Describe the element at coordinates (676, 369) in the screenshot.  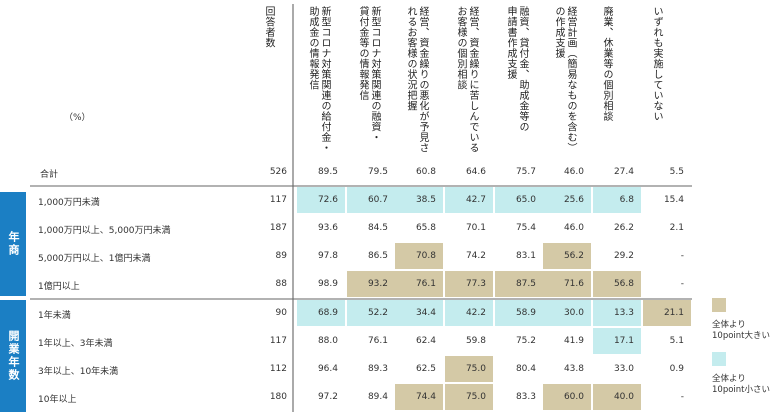
I see `value-cell: 0.9` at that location.